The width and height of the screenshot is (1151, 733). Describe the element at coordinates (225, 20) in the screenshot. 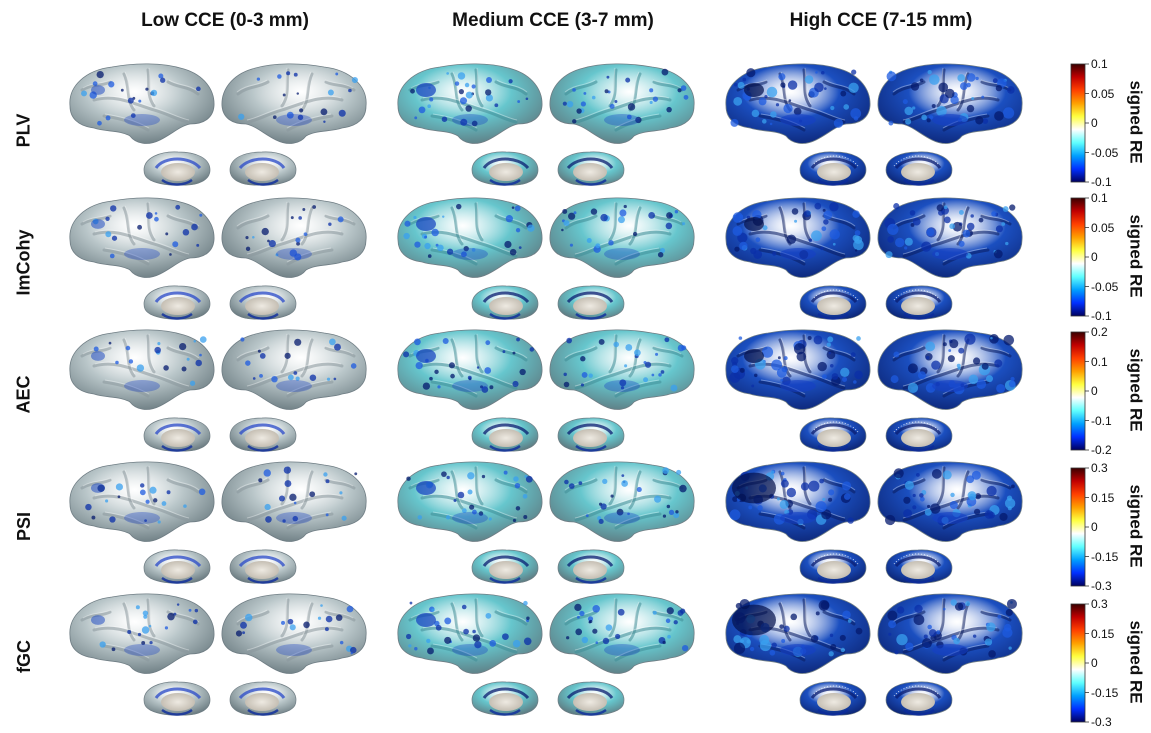

I see `column-title-low: Low CCE (0-3 mm)` at that location.